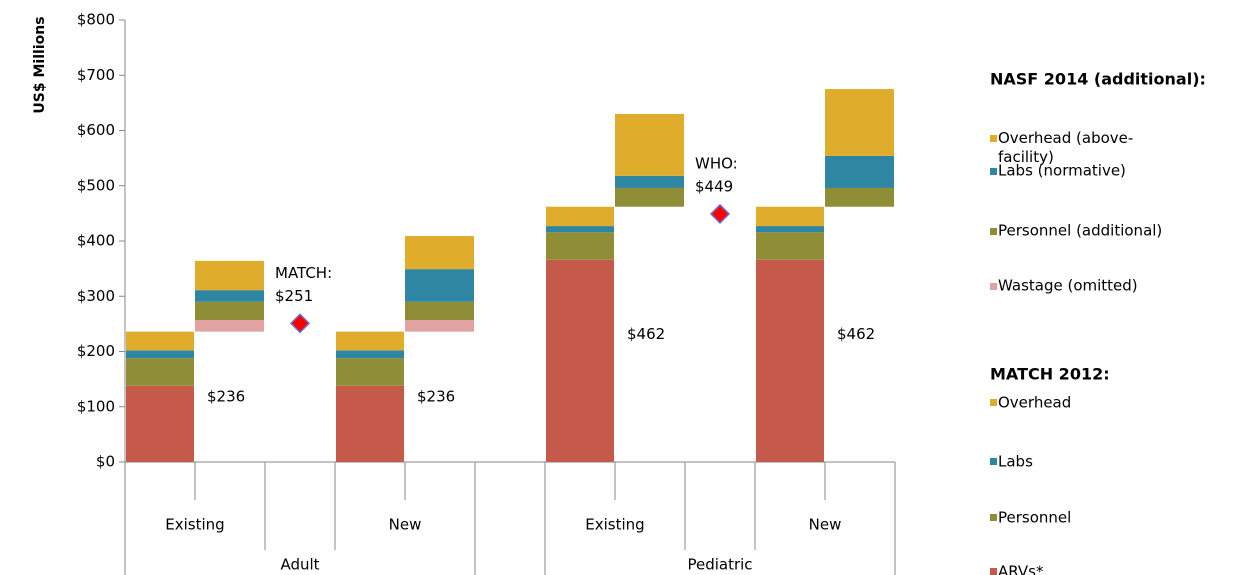 Image resolution: width=1233 pixels, height=575 pixels. Describe the element at coordinates (105, 462) in the screenshot. I see `y-tick-label: $0` at that location.